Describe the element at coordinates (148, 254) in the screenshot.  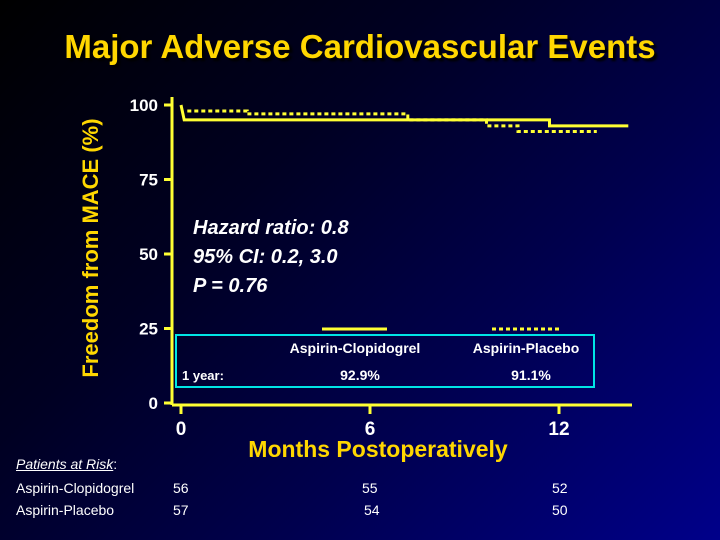
I see `y-tick-label: 50` at that location.